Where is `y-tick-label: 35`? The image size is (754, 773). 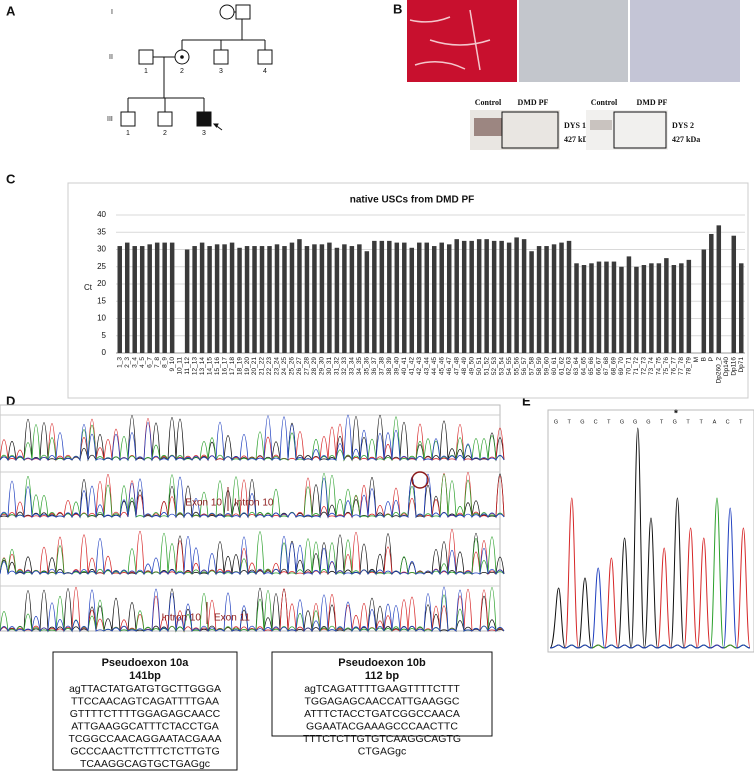
y-tick-label: 35 is located at coordinates (101, 231).